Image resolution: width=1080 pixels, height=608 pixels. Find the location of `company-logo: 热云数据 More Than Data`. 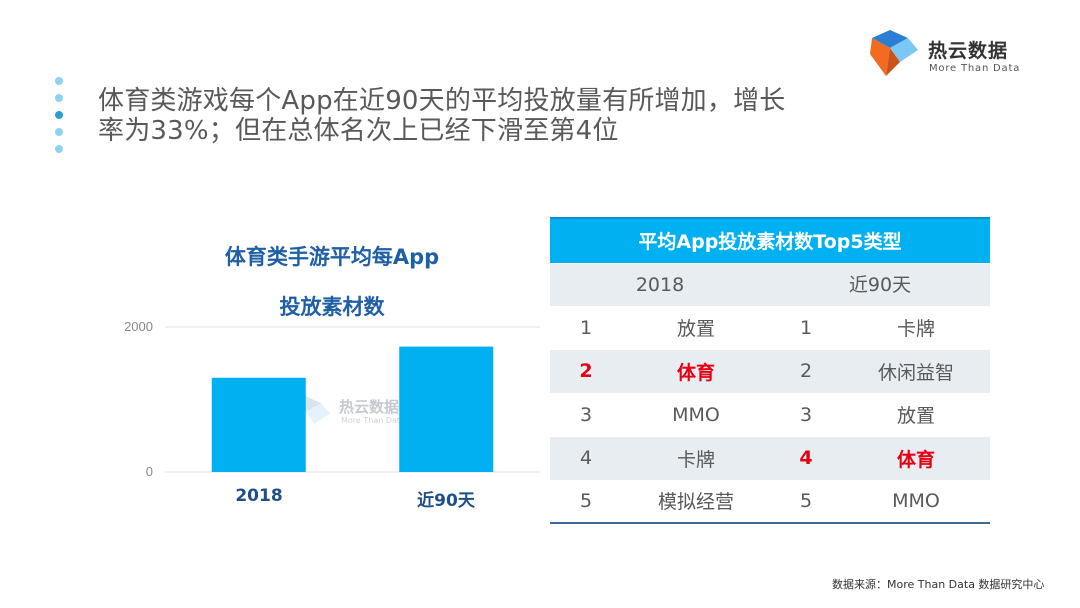

company-logo: 热云数据 More Than Data is located at coordinates (951, 54).